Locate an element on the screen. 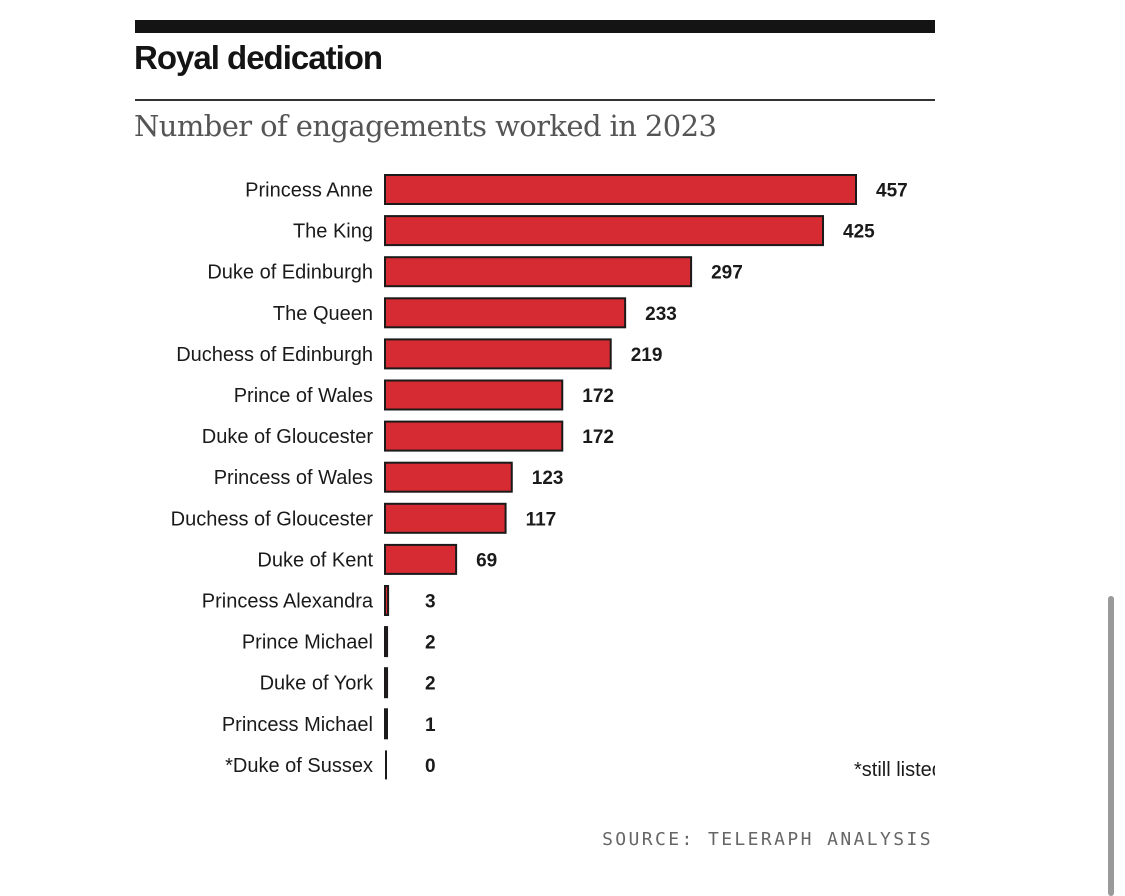 The width and height of the screenshot is (1125, 896). value-label: 123 is located at coordinates (548, 478).